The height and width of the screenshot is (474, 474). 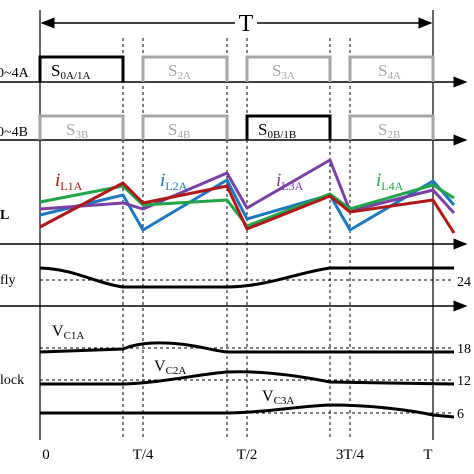 I want to click on state-s4b-main: S, so click(x=172, y=129).